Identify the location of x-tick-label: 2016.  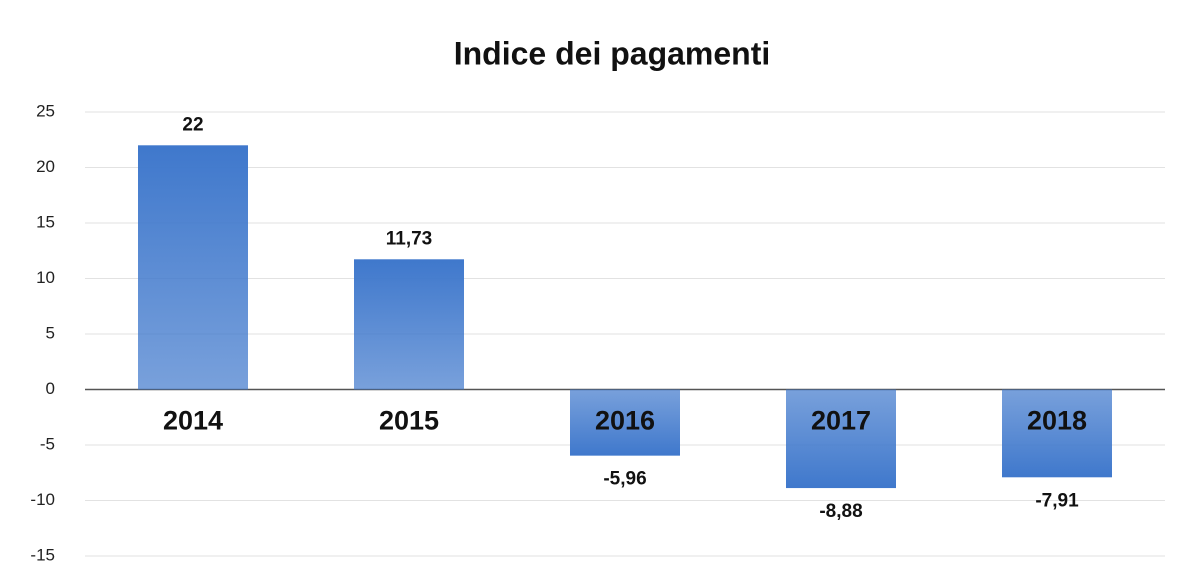
(625, 421).